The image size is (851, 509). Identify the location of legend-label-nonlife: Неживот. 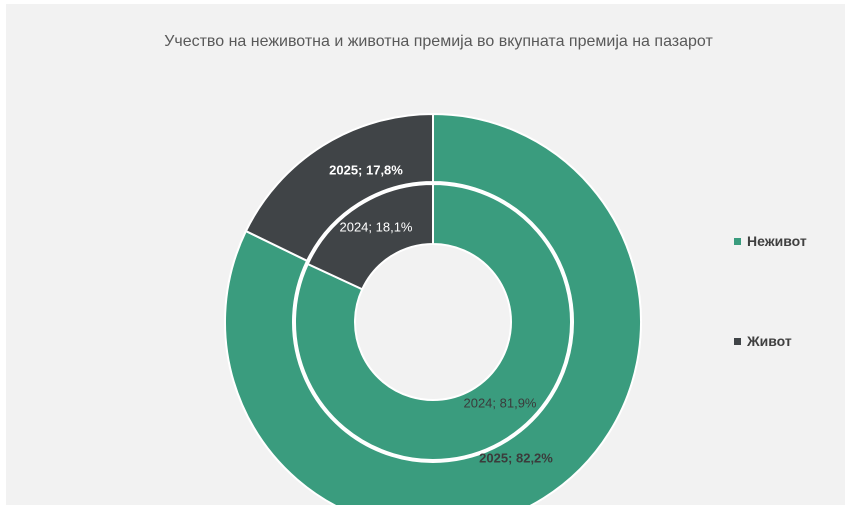
(777, 241).